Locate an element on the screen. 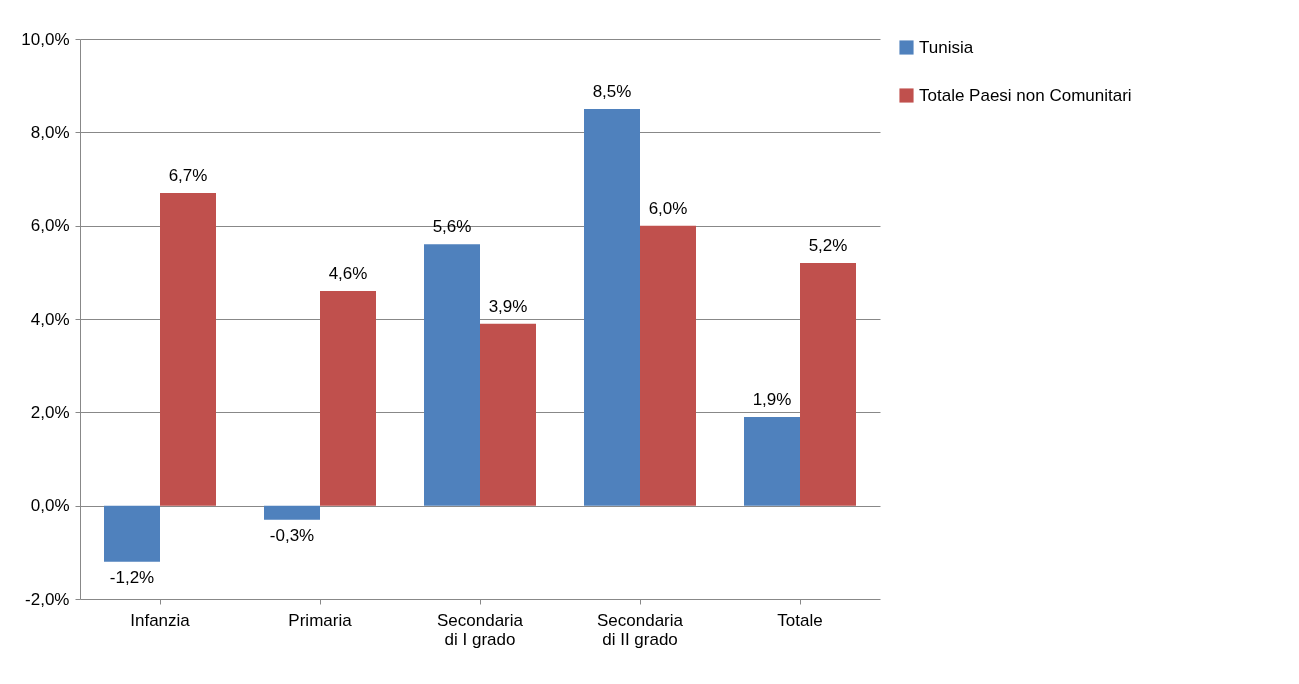  data-label: 8,5% is located at coordinates (612, 91).